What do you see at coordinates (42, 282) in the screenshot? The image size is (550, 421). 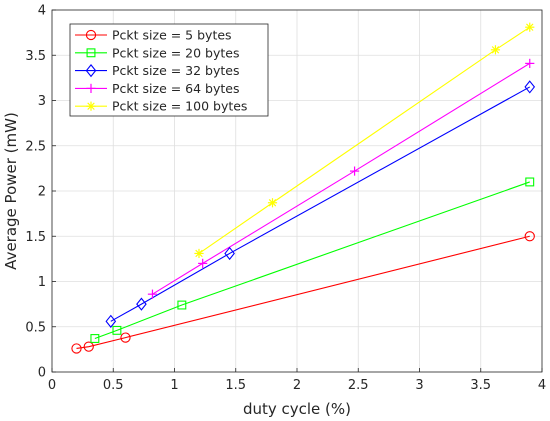 I see `y-tick-label: 1` at bounding box center [42, 282].